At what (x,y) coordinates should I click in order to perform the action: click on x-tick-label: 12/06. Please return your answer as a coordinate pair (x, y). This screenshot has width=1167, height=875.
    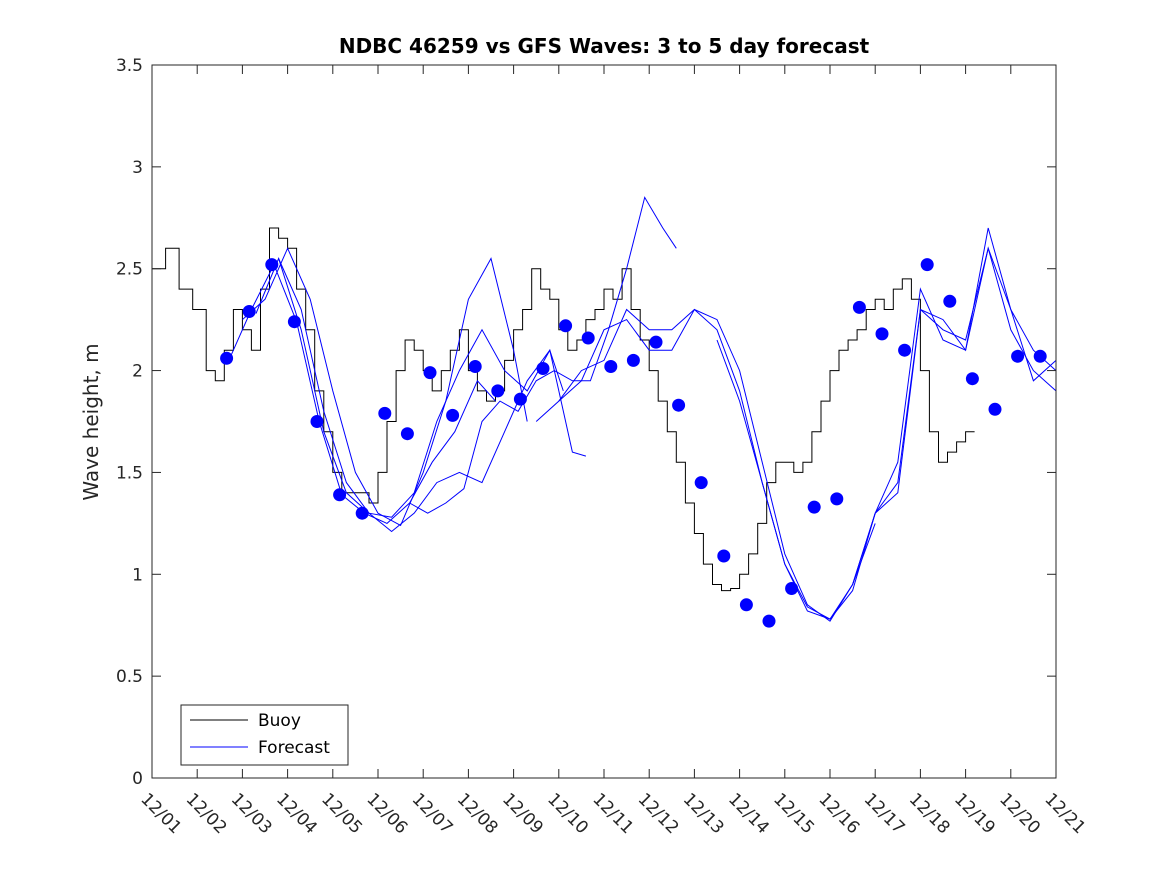
    Looking at the image, I should click on (386, 813).